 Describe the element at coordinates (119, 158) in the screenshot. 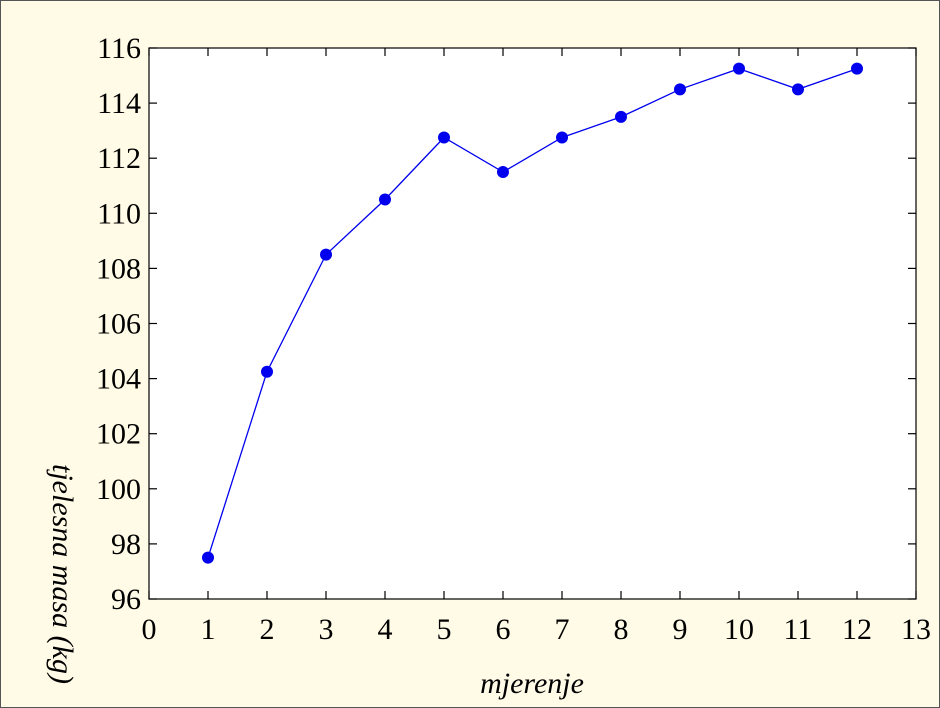

I see `y-tick-label: 112` at that location.